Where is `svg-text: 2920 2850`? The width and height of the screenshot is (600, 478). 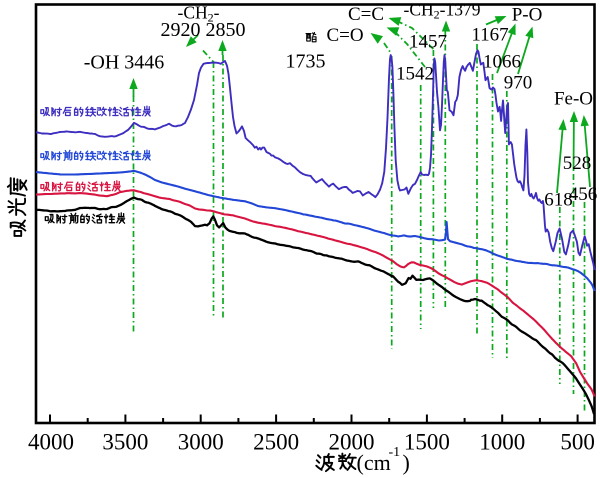 svg-text: 2920 2850 is located at coordinates (203, 30).